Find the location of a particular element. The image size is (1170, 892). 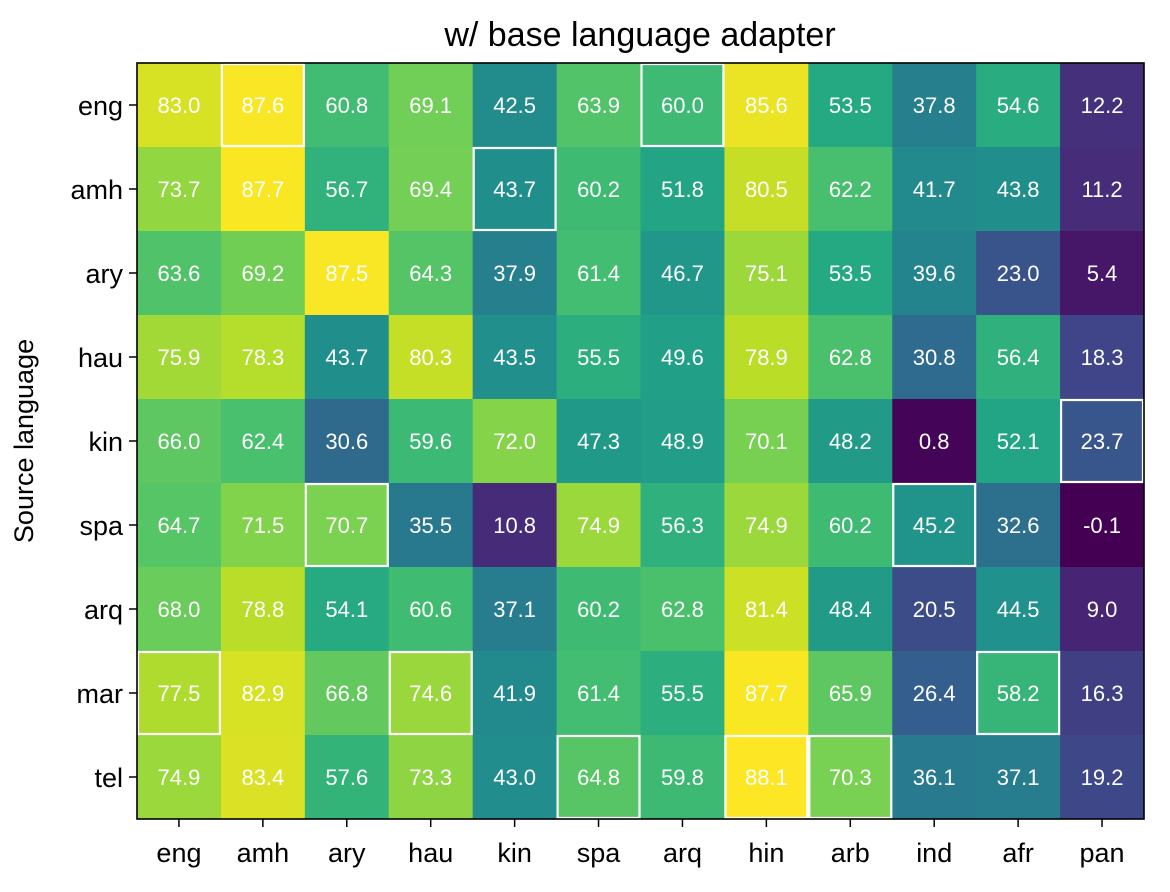

heatmap-cell-kin-arq is located at coordinates (682, 441).